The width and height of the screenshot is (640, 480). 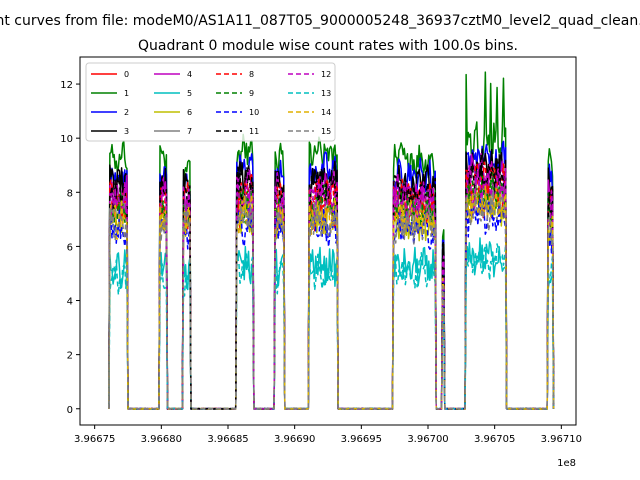 I want to click on x-tick-label: 3.96700, so click(x=427, y=439).